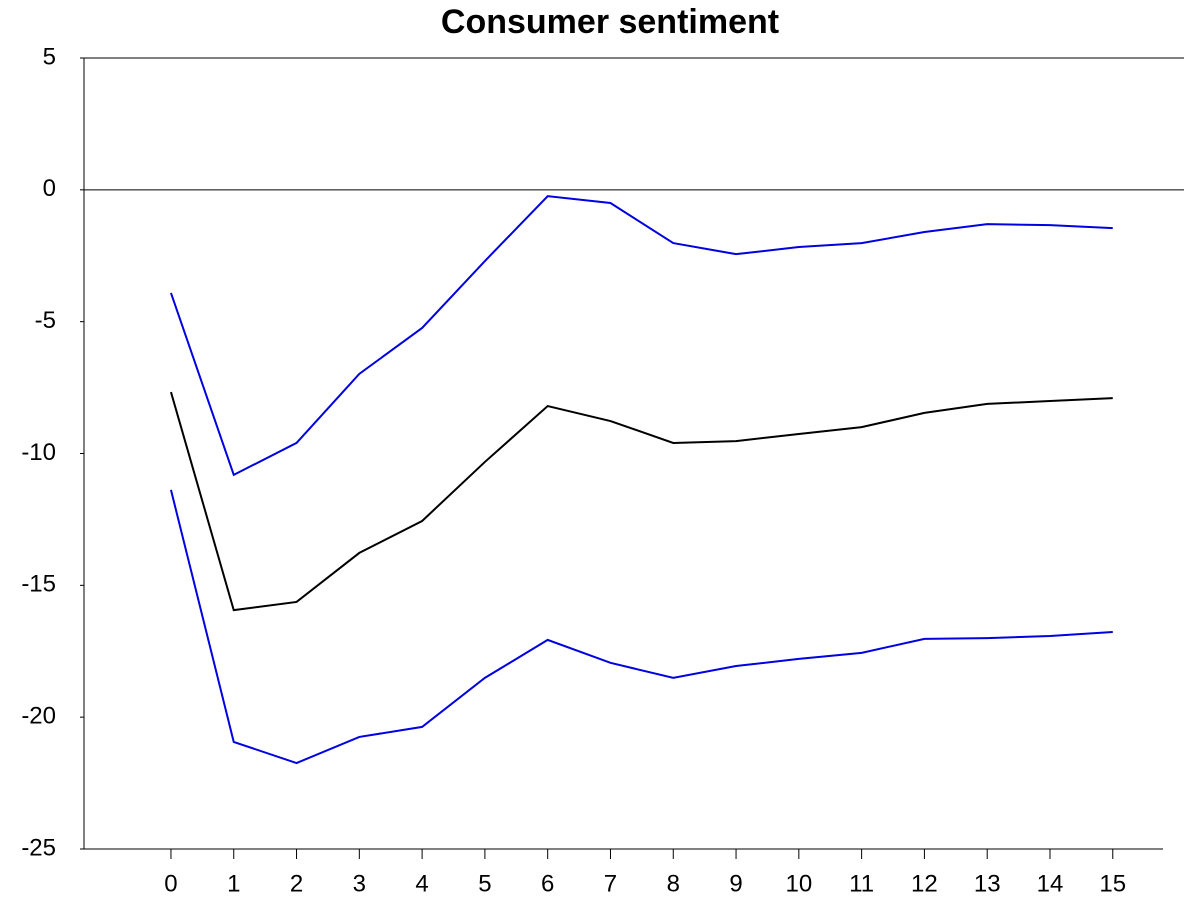  Describe the element at coordinates (38, 716) in the screenshot. I see `y-tick-label: -20` at that location.